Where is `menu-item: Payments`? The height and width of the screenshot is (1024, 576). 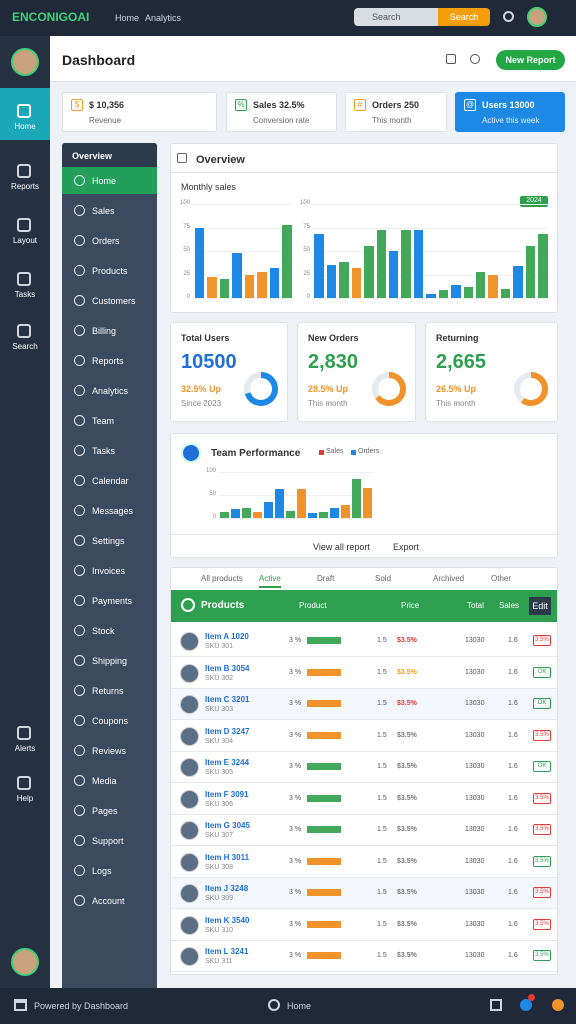
menu-item: Payments is located at coordinates (112, 601).